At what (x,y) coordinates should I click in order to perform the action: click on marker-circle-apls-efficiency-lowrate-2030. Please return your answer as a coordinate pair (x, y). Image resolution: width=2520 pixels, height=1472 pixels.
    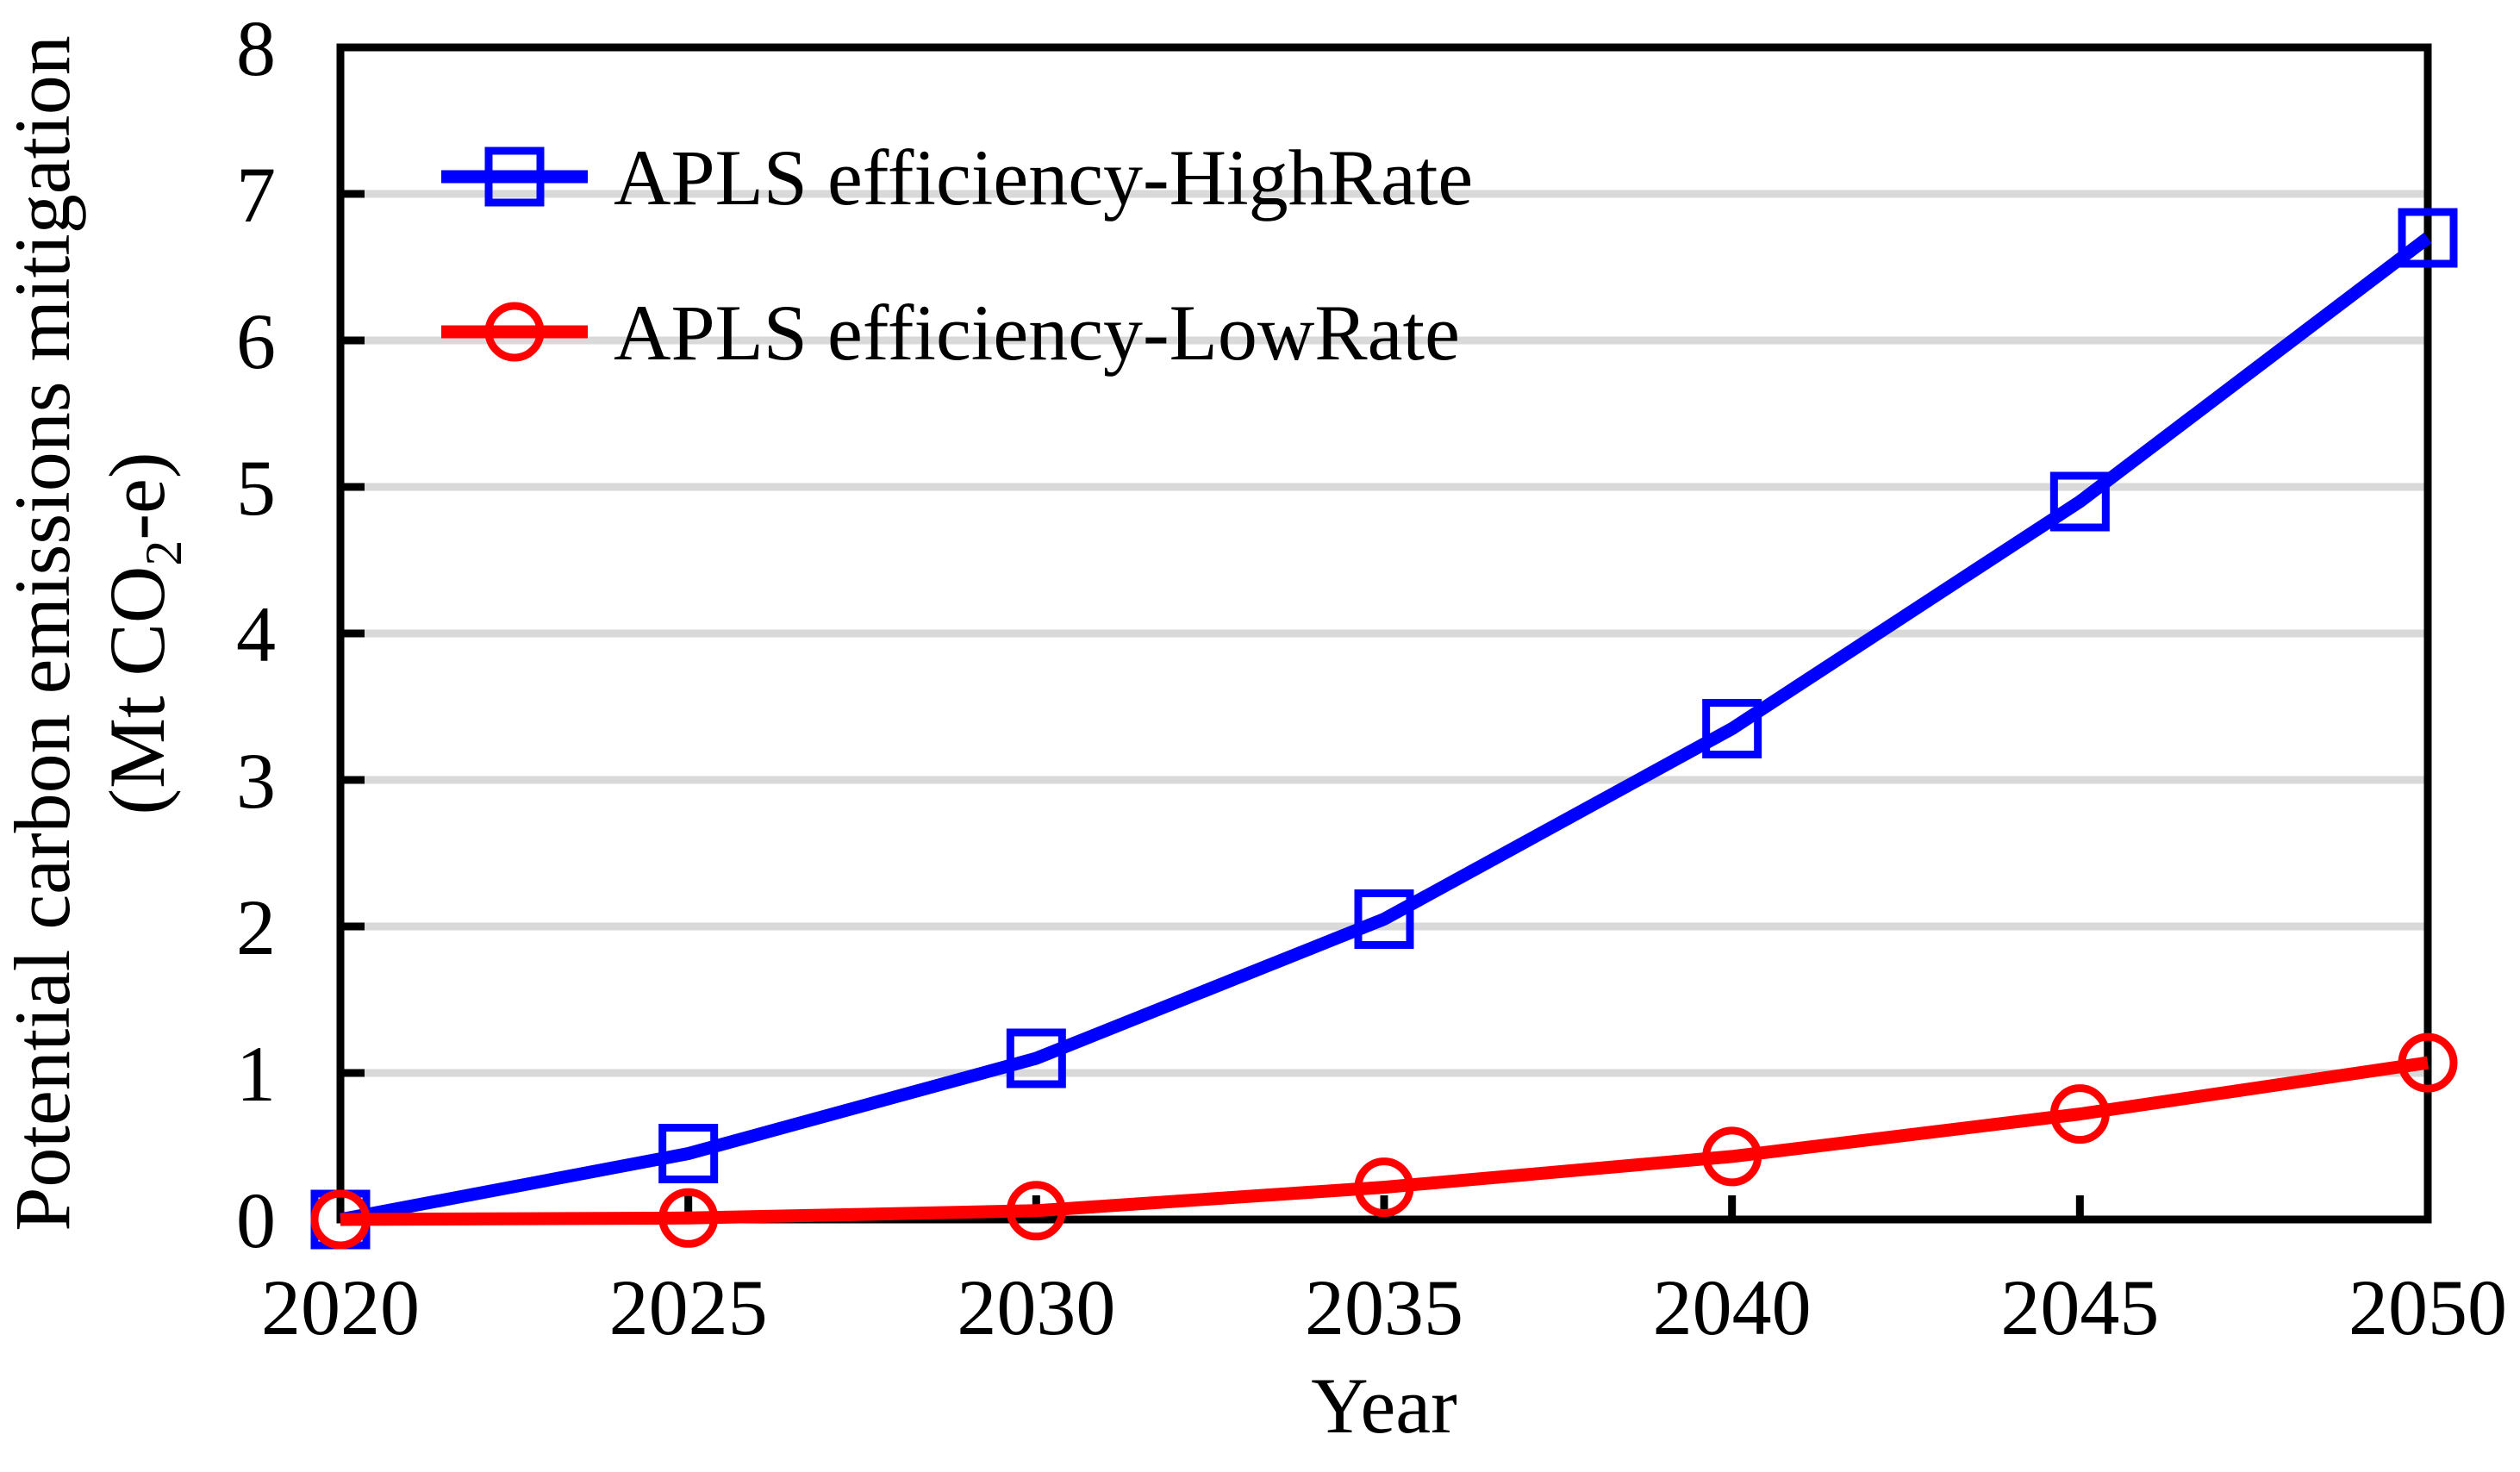
    Looking at the image, I should click on (1036, 1211).